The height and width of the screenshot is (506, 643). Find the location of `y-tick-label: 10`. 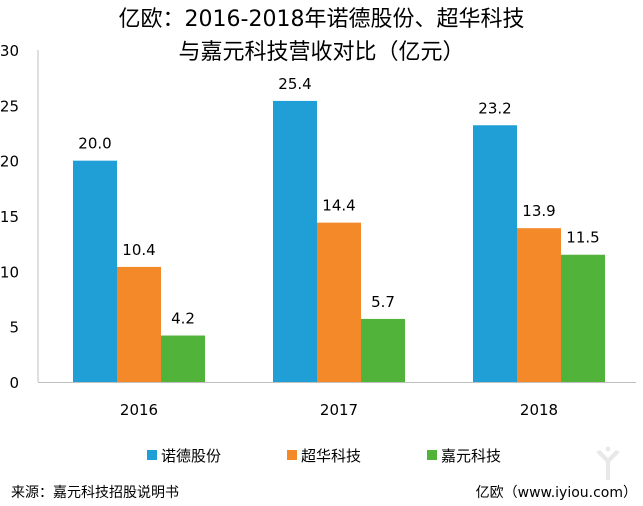

y-tick-label: 10 is located at coordinates (9, 272).